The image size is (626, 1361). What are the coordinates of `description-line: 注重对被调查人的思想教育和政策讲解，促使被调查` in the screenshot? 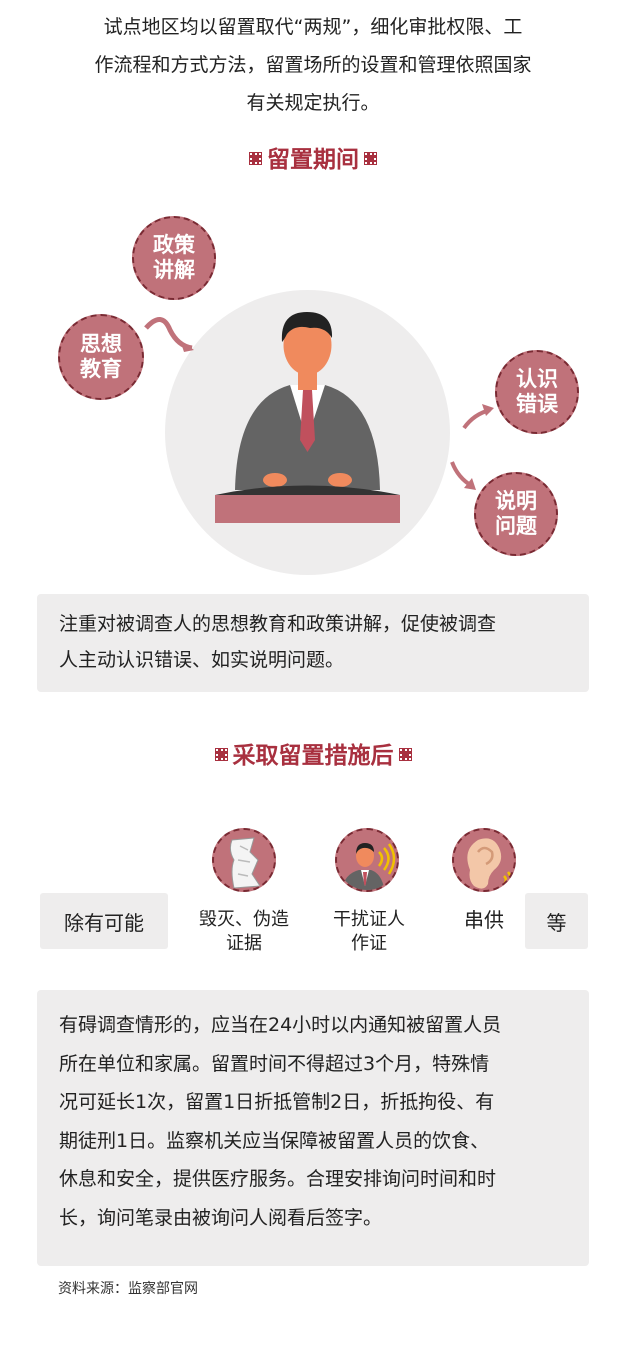 It's located at (278, 624).